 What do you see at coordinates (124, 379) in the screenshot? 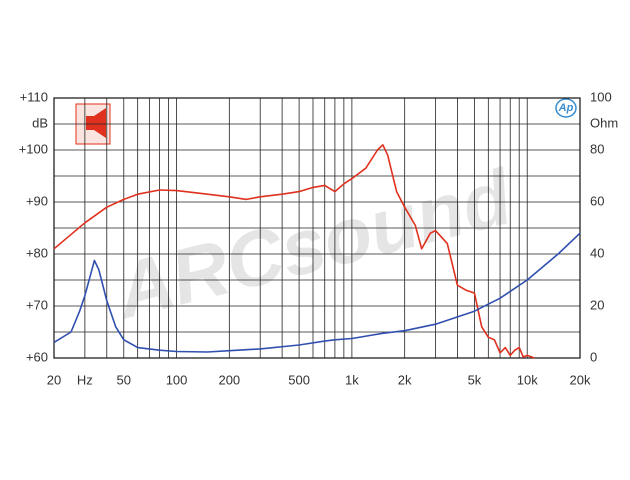
I see `x-tick-label: 50` at bounding box center [124, 379].